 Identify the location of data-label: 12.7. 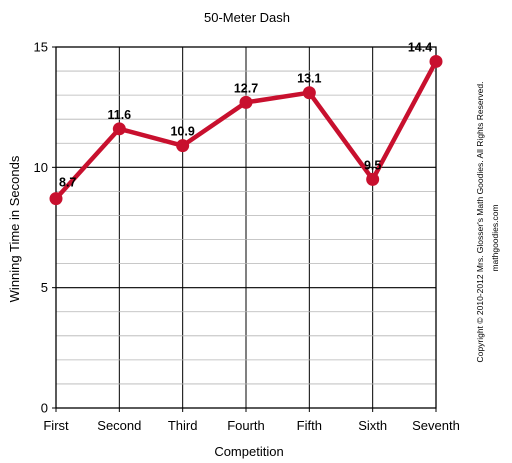
(246, 88).